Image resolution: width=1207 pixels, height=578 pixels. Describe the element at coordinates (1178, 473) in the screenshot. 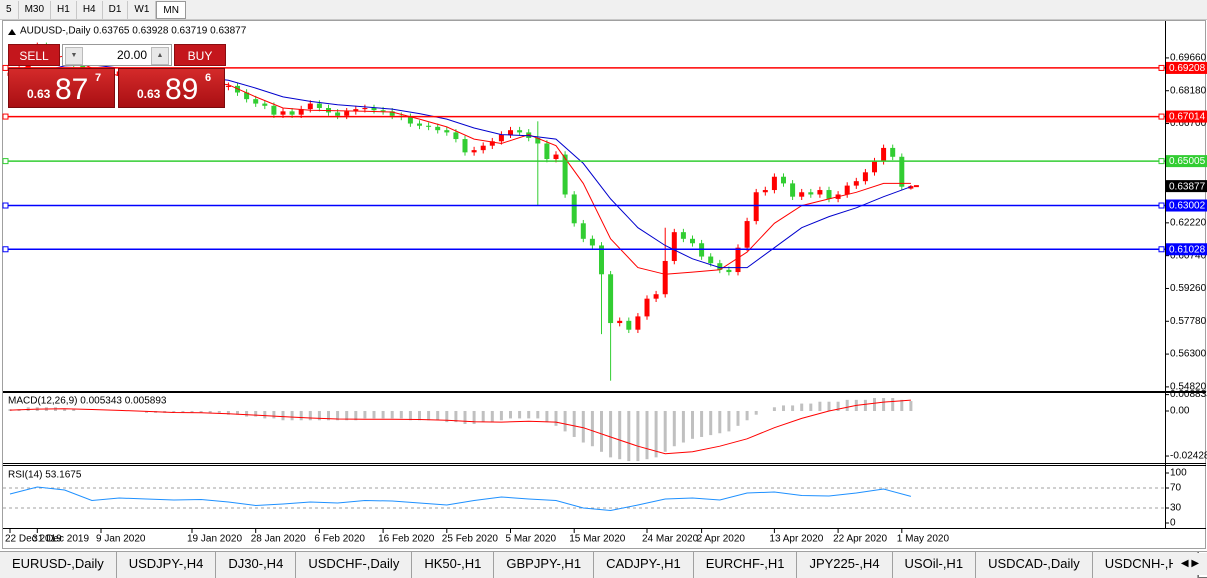

I see `y-tick-label: 100` at that location.